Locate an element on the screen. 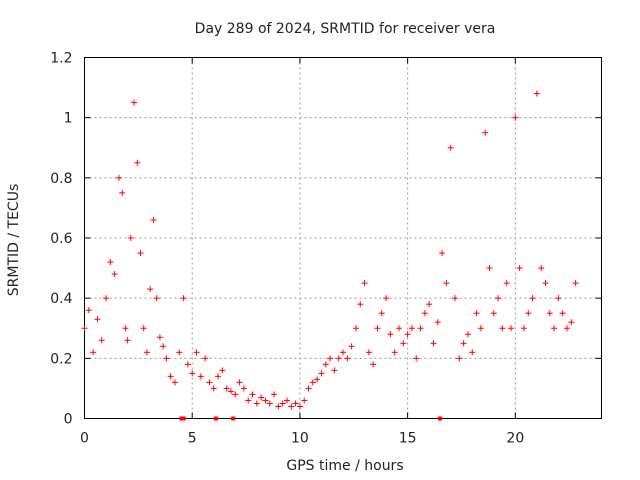 The height and width of the screenshot is (480, 640). x-axis-label: GPS time / hours is located at coordinates (344, 466).